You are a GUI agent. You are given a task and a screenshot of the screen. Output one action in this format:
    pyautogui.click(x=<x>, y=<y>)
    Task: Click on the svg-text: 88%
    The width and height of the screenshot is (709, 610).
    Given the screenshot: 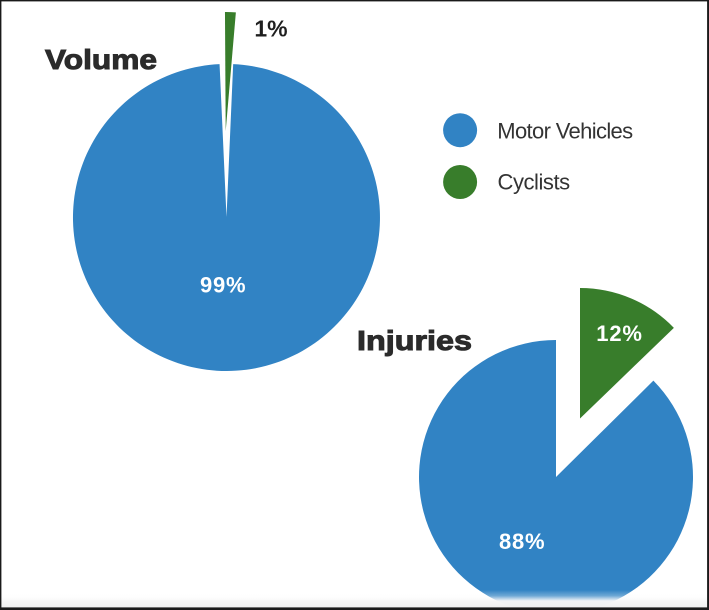 What is the action you would take?
    pyautogui.click(x=522, y=541)
    